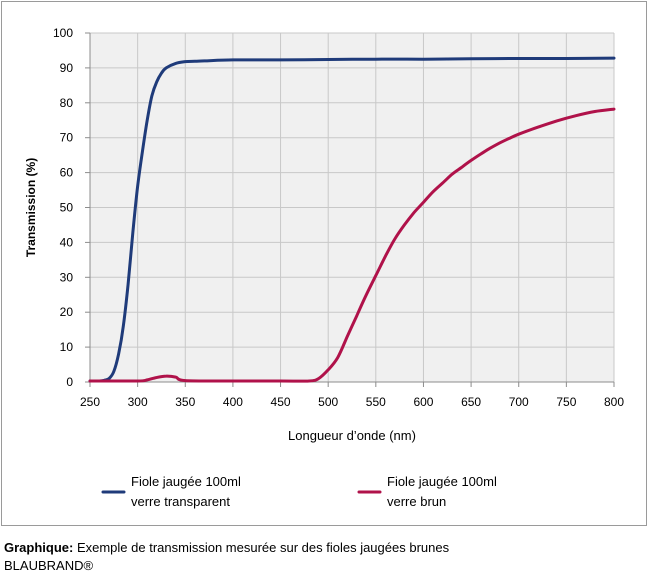 The height and width of the screenshot is (579, 650). What do you see at coordinates (471, 402) in the screenshot?
I see `x-tick-label: 650` at bounding box center [471, 402].